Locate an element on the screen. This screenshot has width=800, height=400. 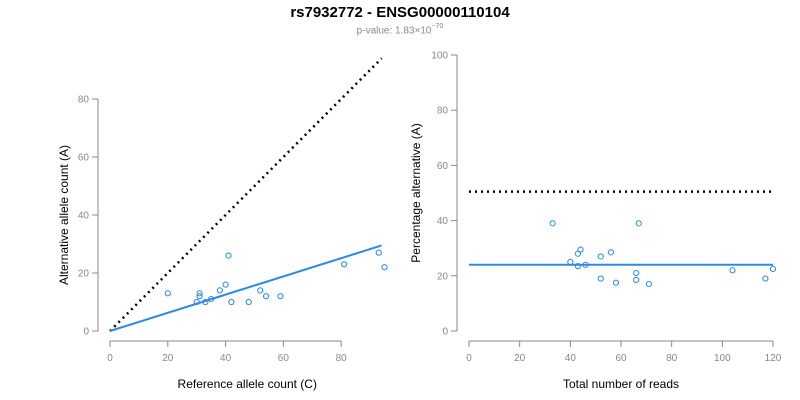
x-tick-label: 100 is located at coordinates (722, 358).